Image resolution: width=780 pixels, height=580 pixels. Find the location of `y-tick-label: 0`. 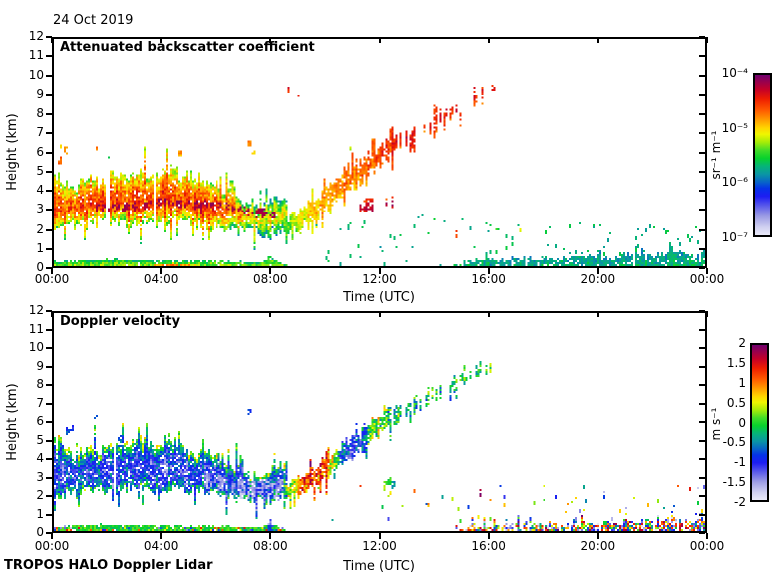

y-tick-label: 0 is located at coordinates (40, 267).